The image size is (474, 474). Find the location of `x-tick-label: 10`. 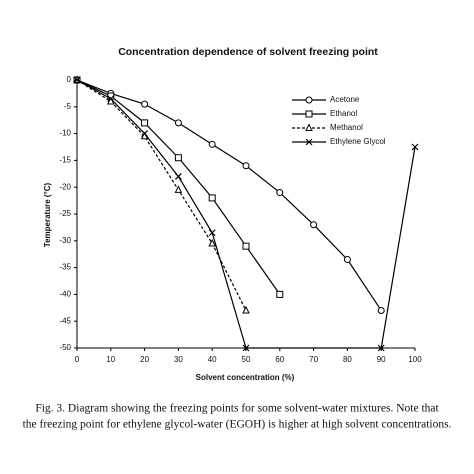

x-tick-label: 10 is located at coordinates (110, 359).